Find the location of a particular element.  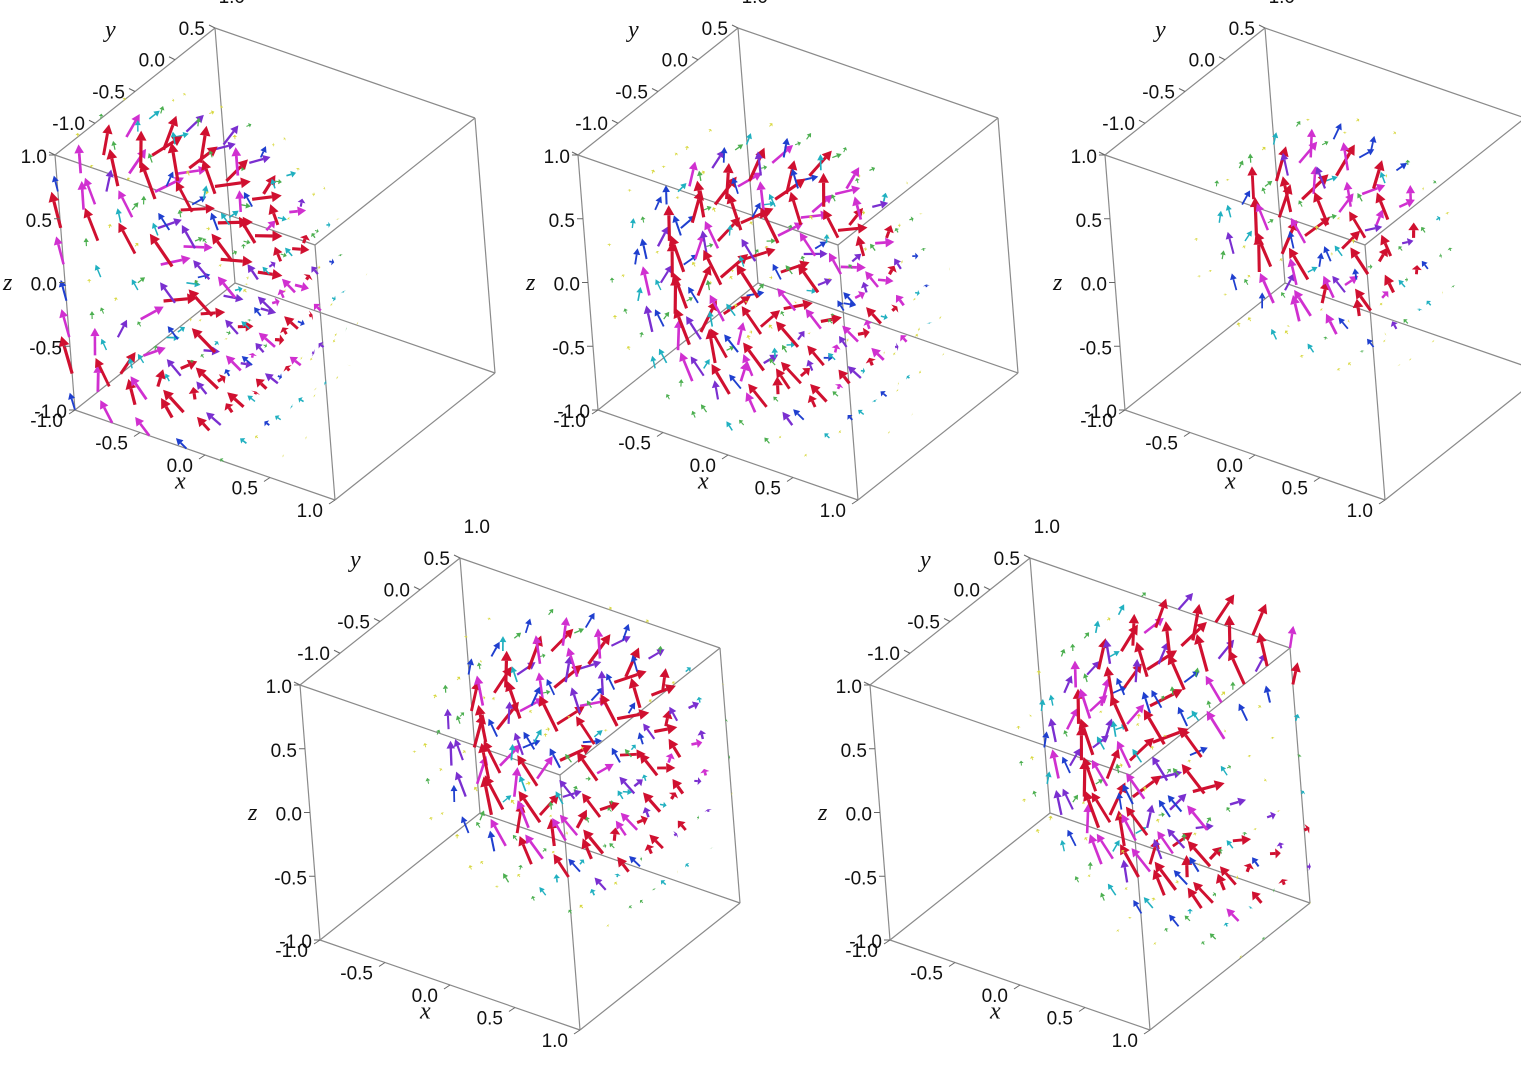

x-tick-label: 0.0 is located at coordinates (180, 466).